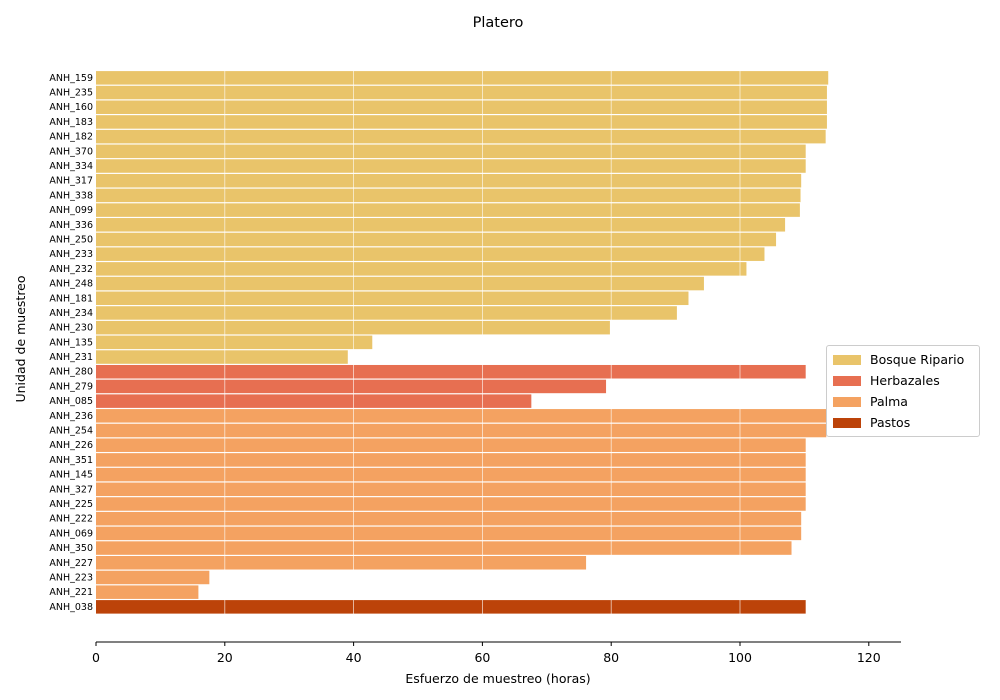 The height and width of the screenshot is (700, 1000). I want to click on y-tick-label: ANH_085, so click(71, 401).